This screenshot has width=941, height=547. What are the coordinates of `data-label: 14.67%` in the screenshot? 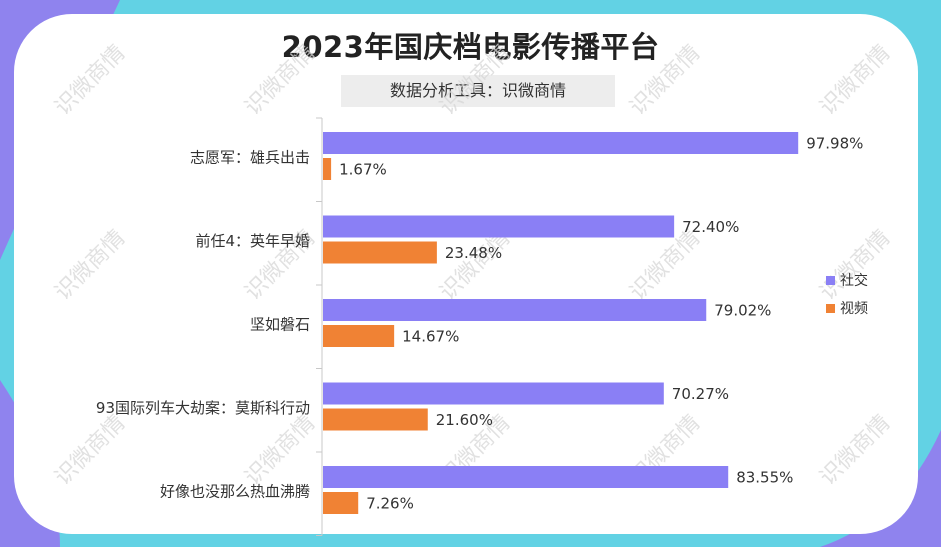 It's located at (430, 337).